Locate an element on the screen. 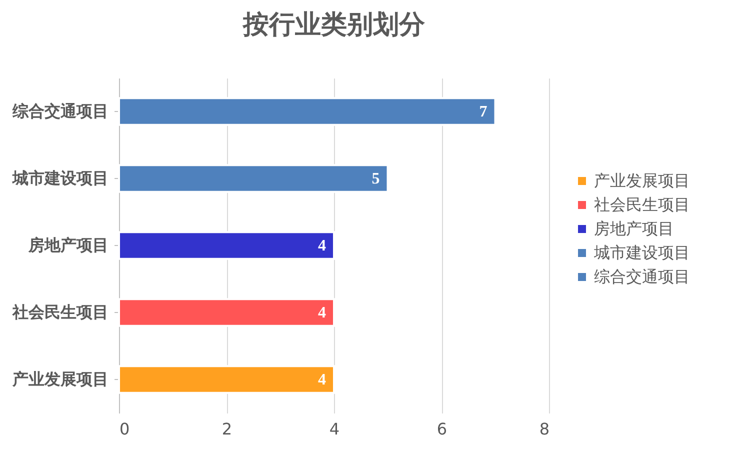 This screenshot has width=751, height=466. data-label: 7 is located at coordinates (483, 112).